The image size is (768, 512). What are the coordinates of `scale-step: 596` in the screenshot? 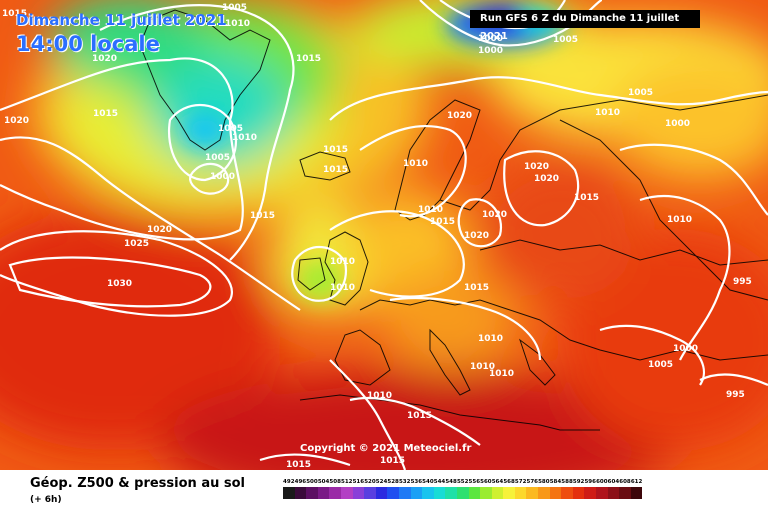 It's located at (590, 488).